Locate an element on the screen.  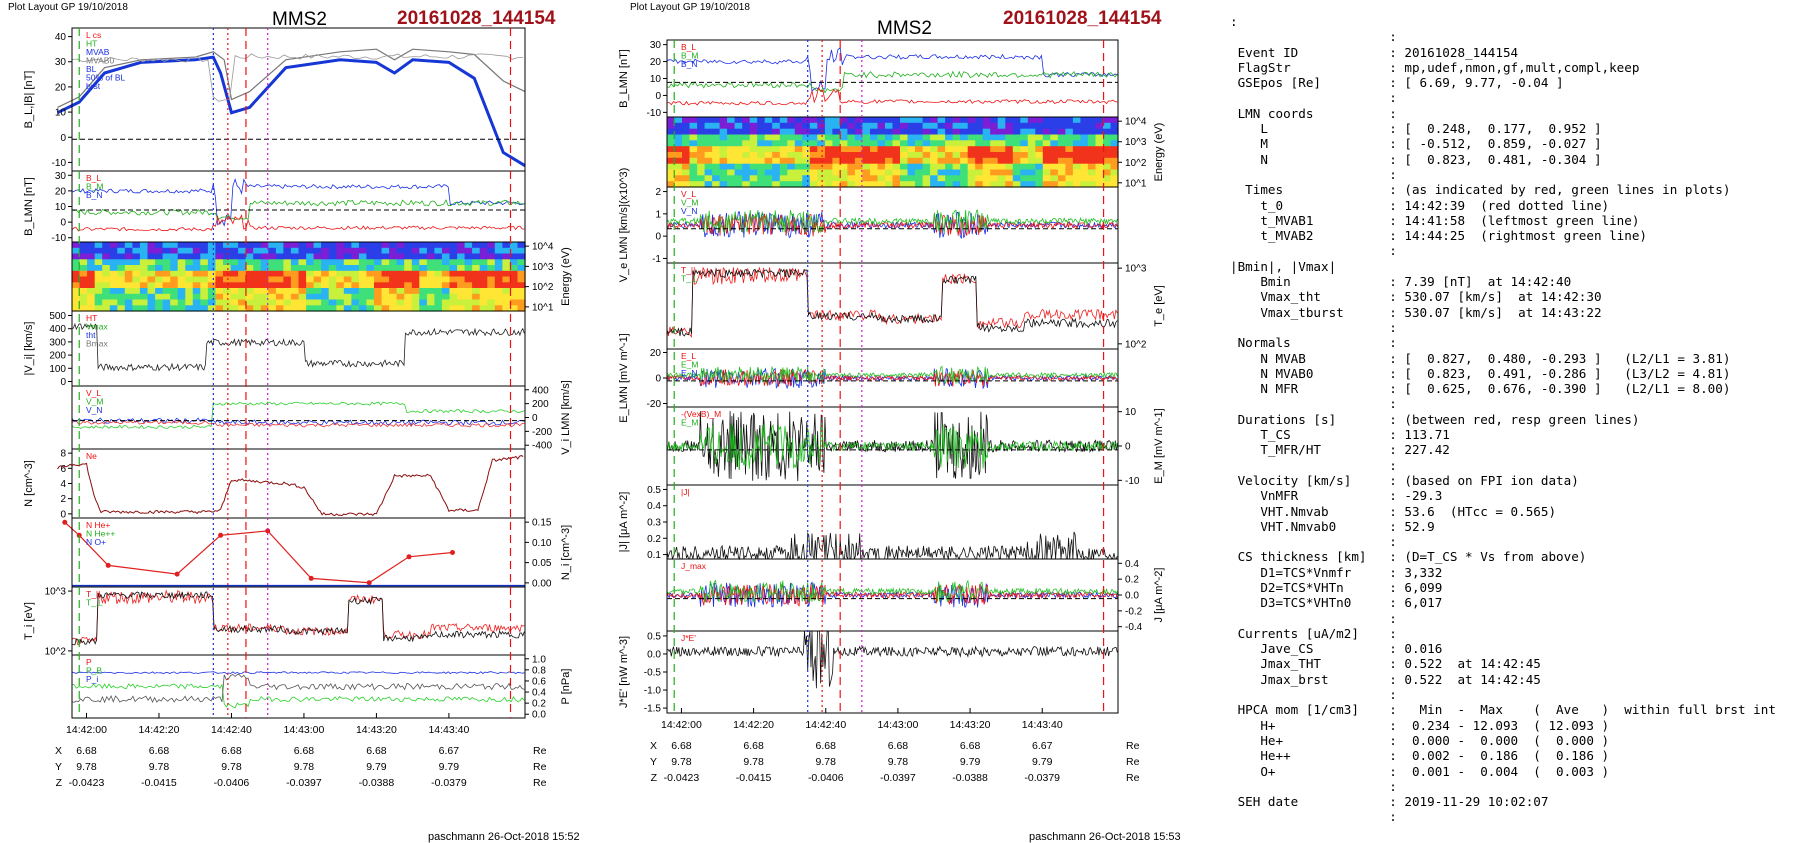
blmn-trace is located at coordinates (298, 210).